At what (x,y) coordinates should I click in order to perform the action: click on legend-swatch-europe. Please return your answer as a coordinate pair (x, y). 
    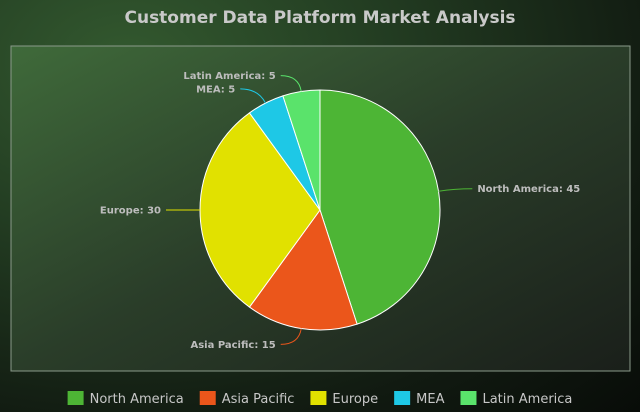
    Looking at the image, I should click on (318, 398).